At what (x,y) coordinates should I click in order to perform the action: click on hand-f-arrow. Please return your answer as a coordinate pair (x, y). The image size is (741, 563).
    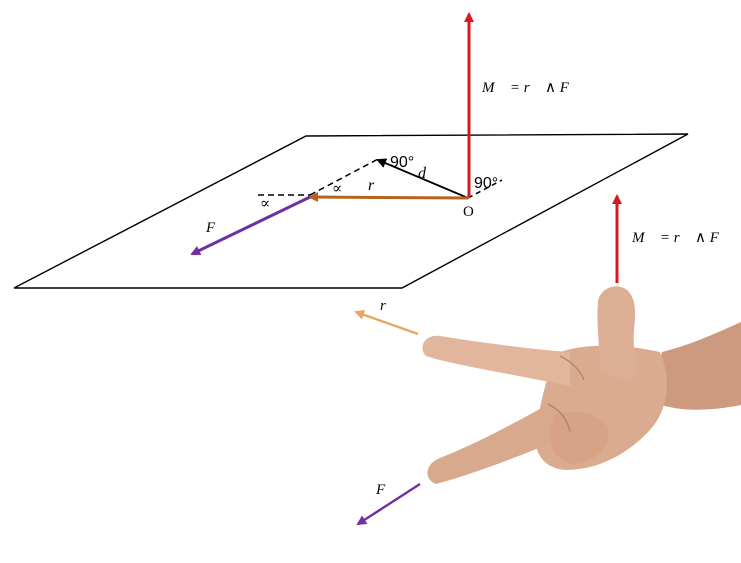
    Looking at the image, I should click on (388, 504).